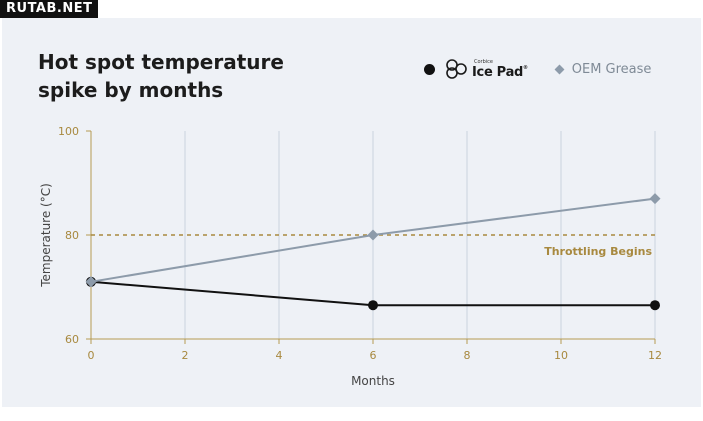 Image resolution: width=703 pixels, height=421 pixels. Describe the element at coordinates (561, 355) in the screenshot. I see `x-tick-label-10: 10` at that location.